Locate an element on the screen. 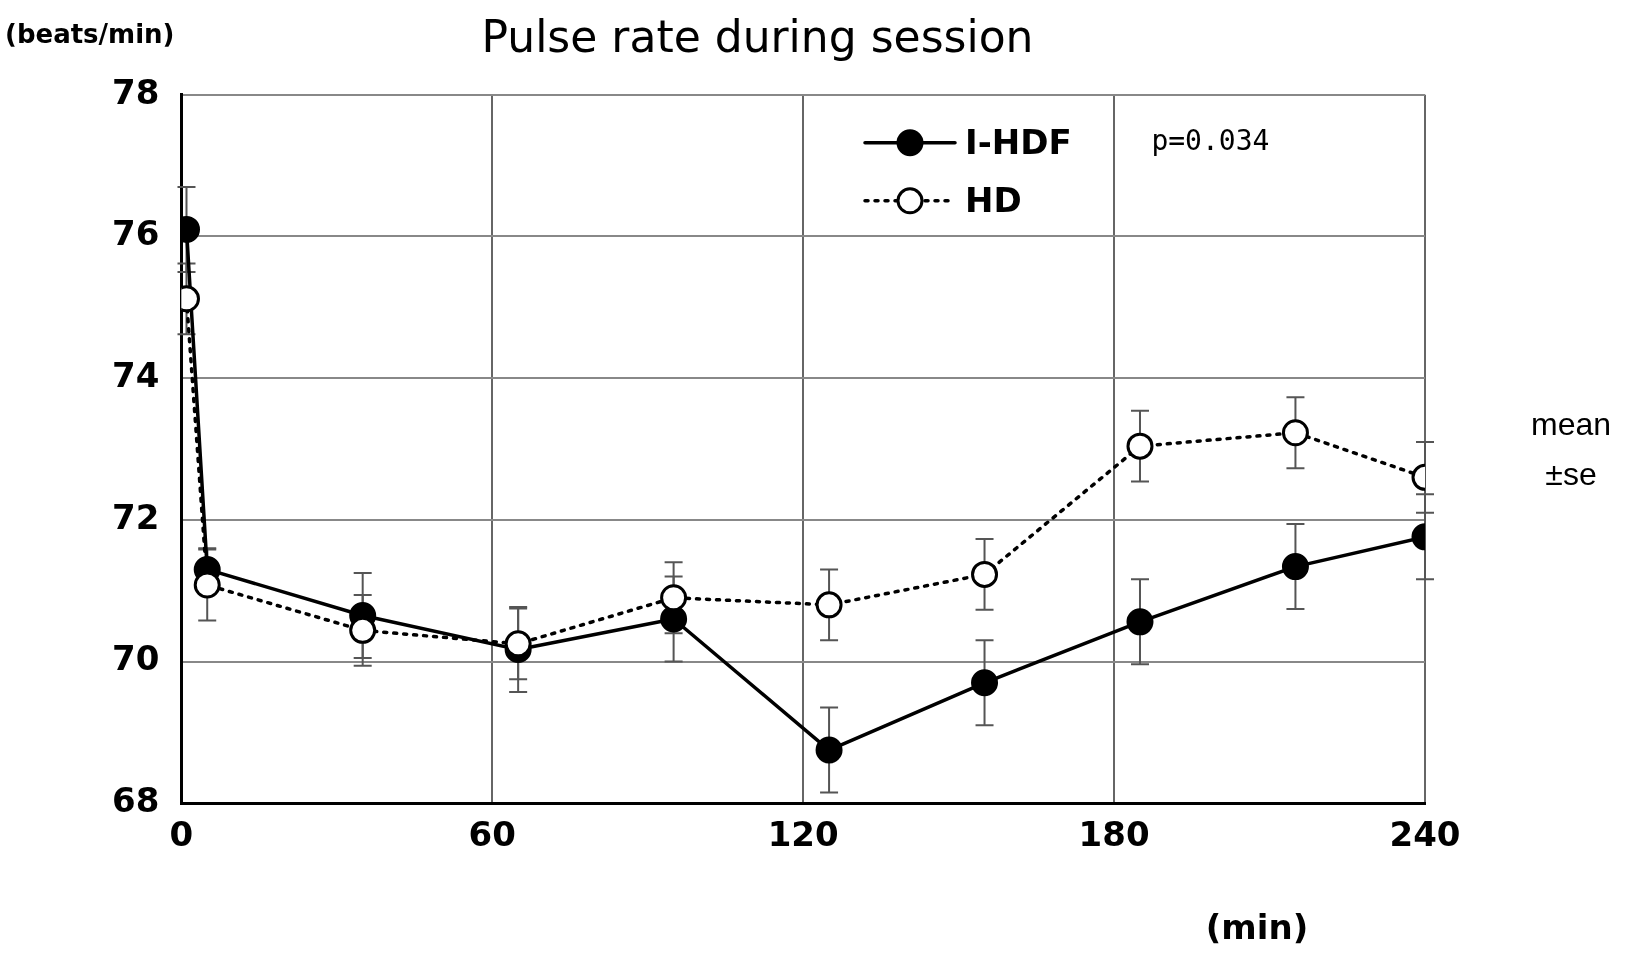  y-tick-label: 72 is located at coordinates (135, 516).